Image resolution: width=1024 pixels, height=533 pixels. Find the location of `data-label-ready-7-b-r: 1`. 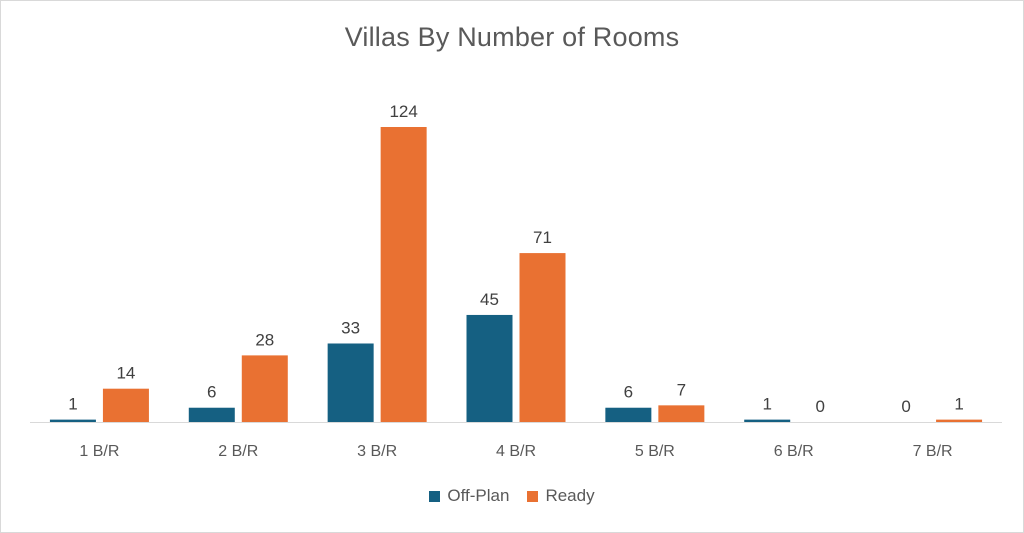

data-label-ready-7-b-r: 1 is located at coordinates (958, 404).